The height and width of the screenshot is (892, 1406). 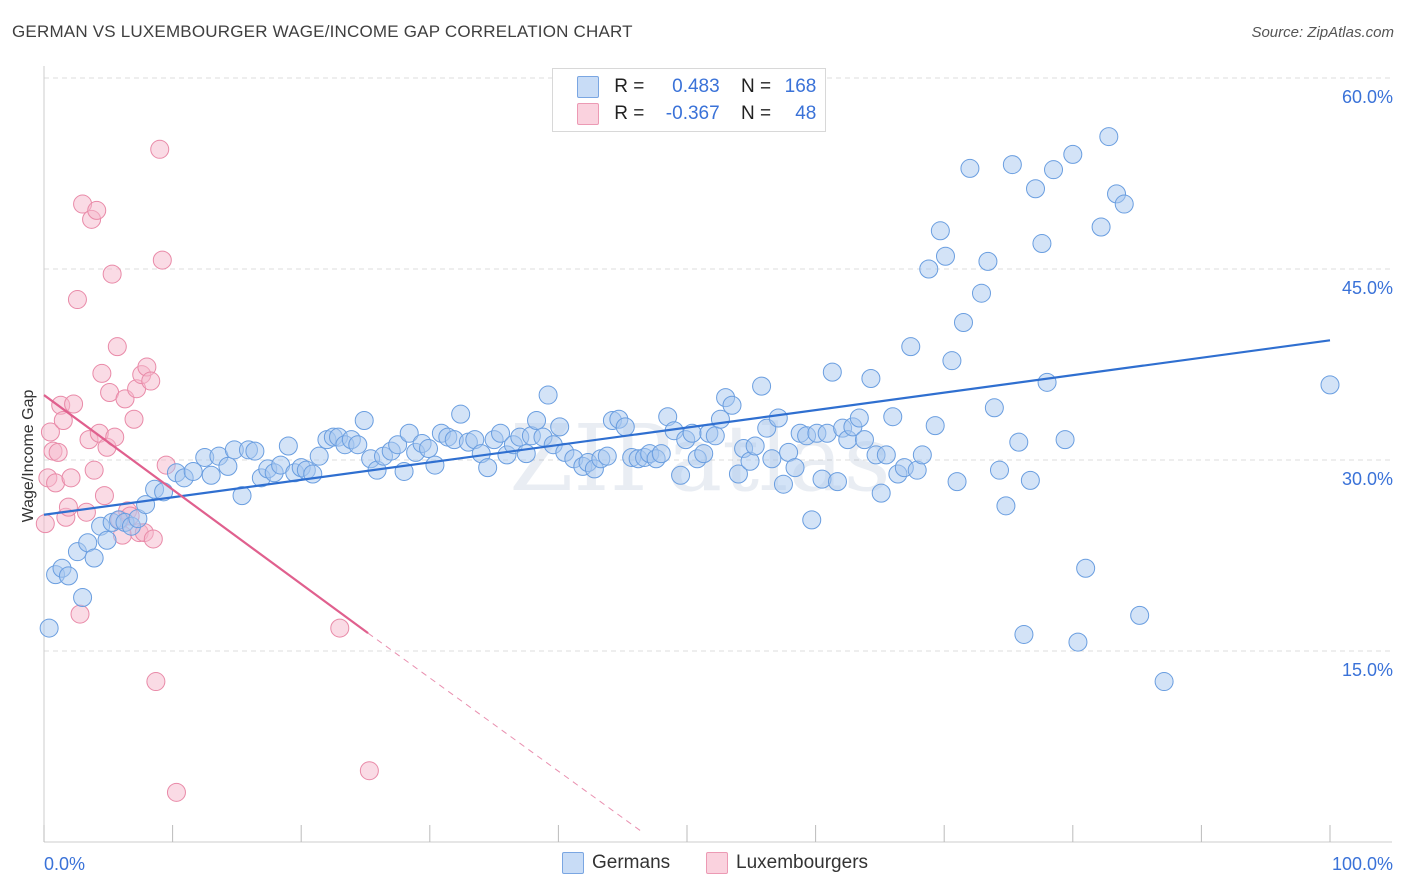 I want to click on legend-row-germans: R = 0.483 N = 168, so click(x=696, y=87).